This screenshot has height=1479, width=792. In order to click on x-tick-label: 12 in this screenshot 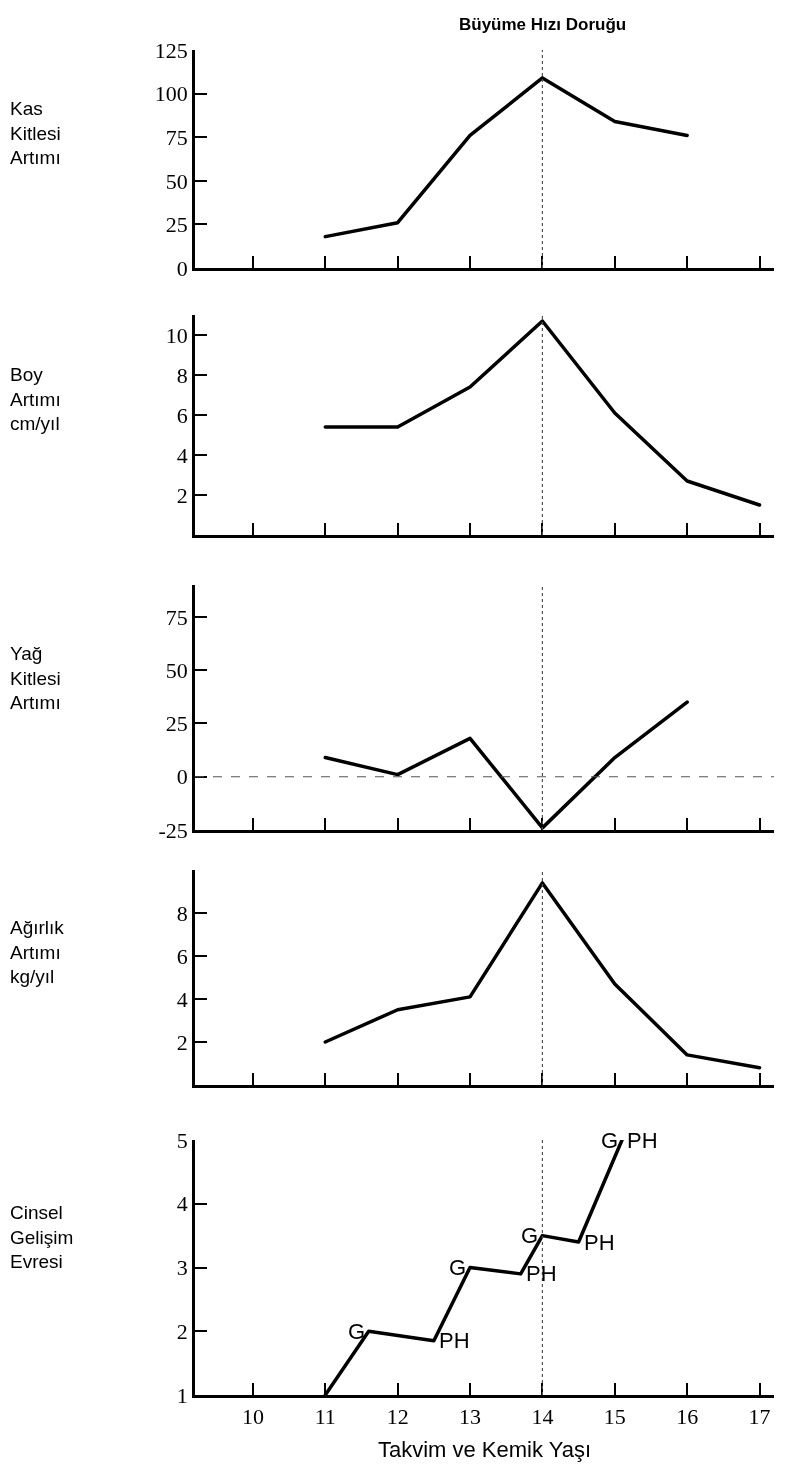, I will do `click(397, 1417)`.